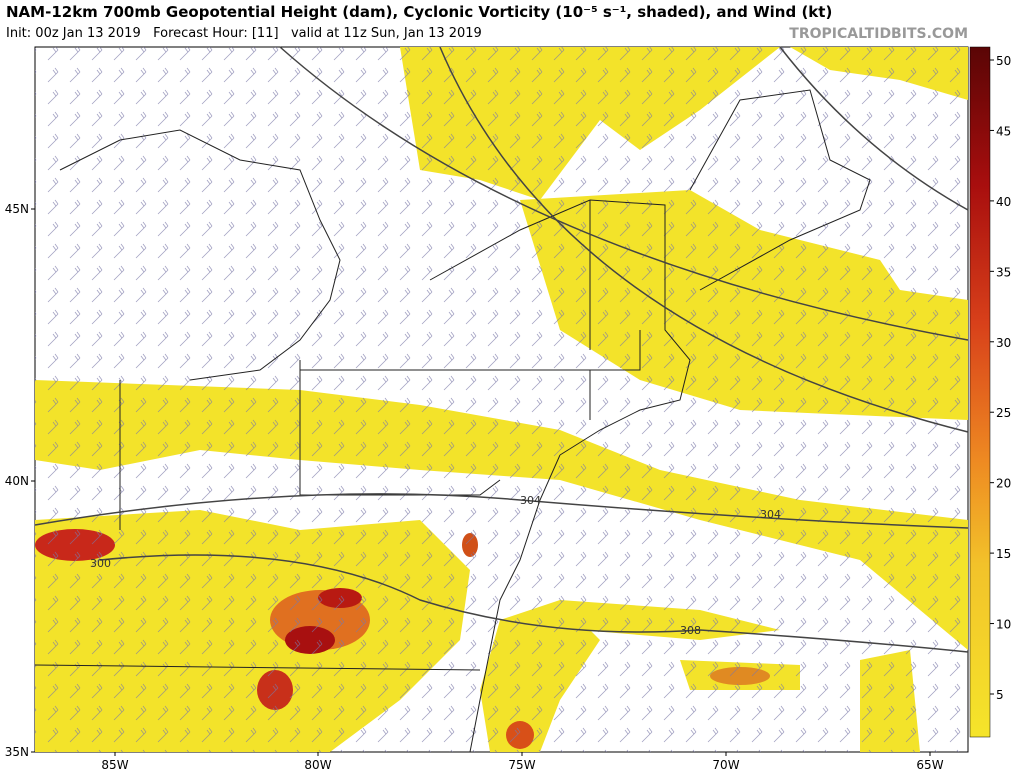 The image size is (1024, 776). Describe the element at coordinates (725, 765) in the screenshot. I see `lon-label: 70W` at that location.